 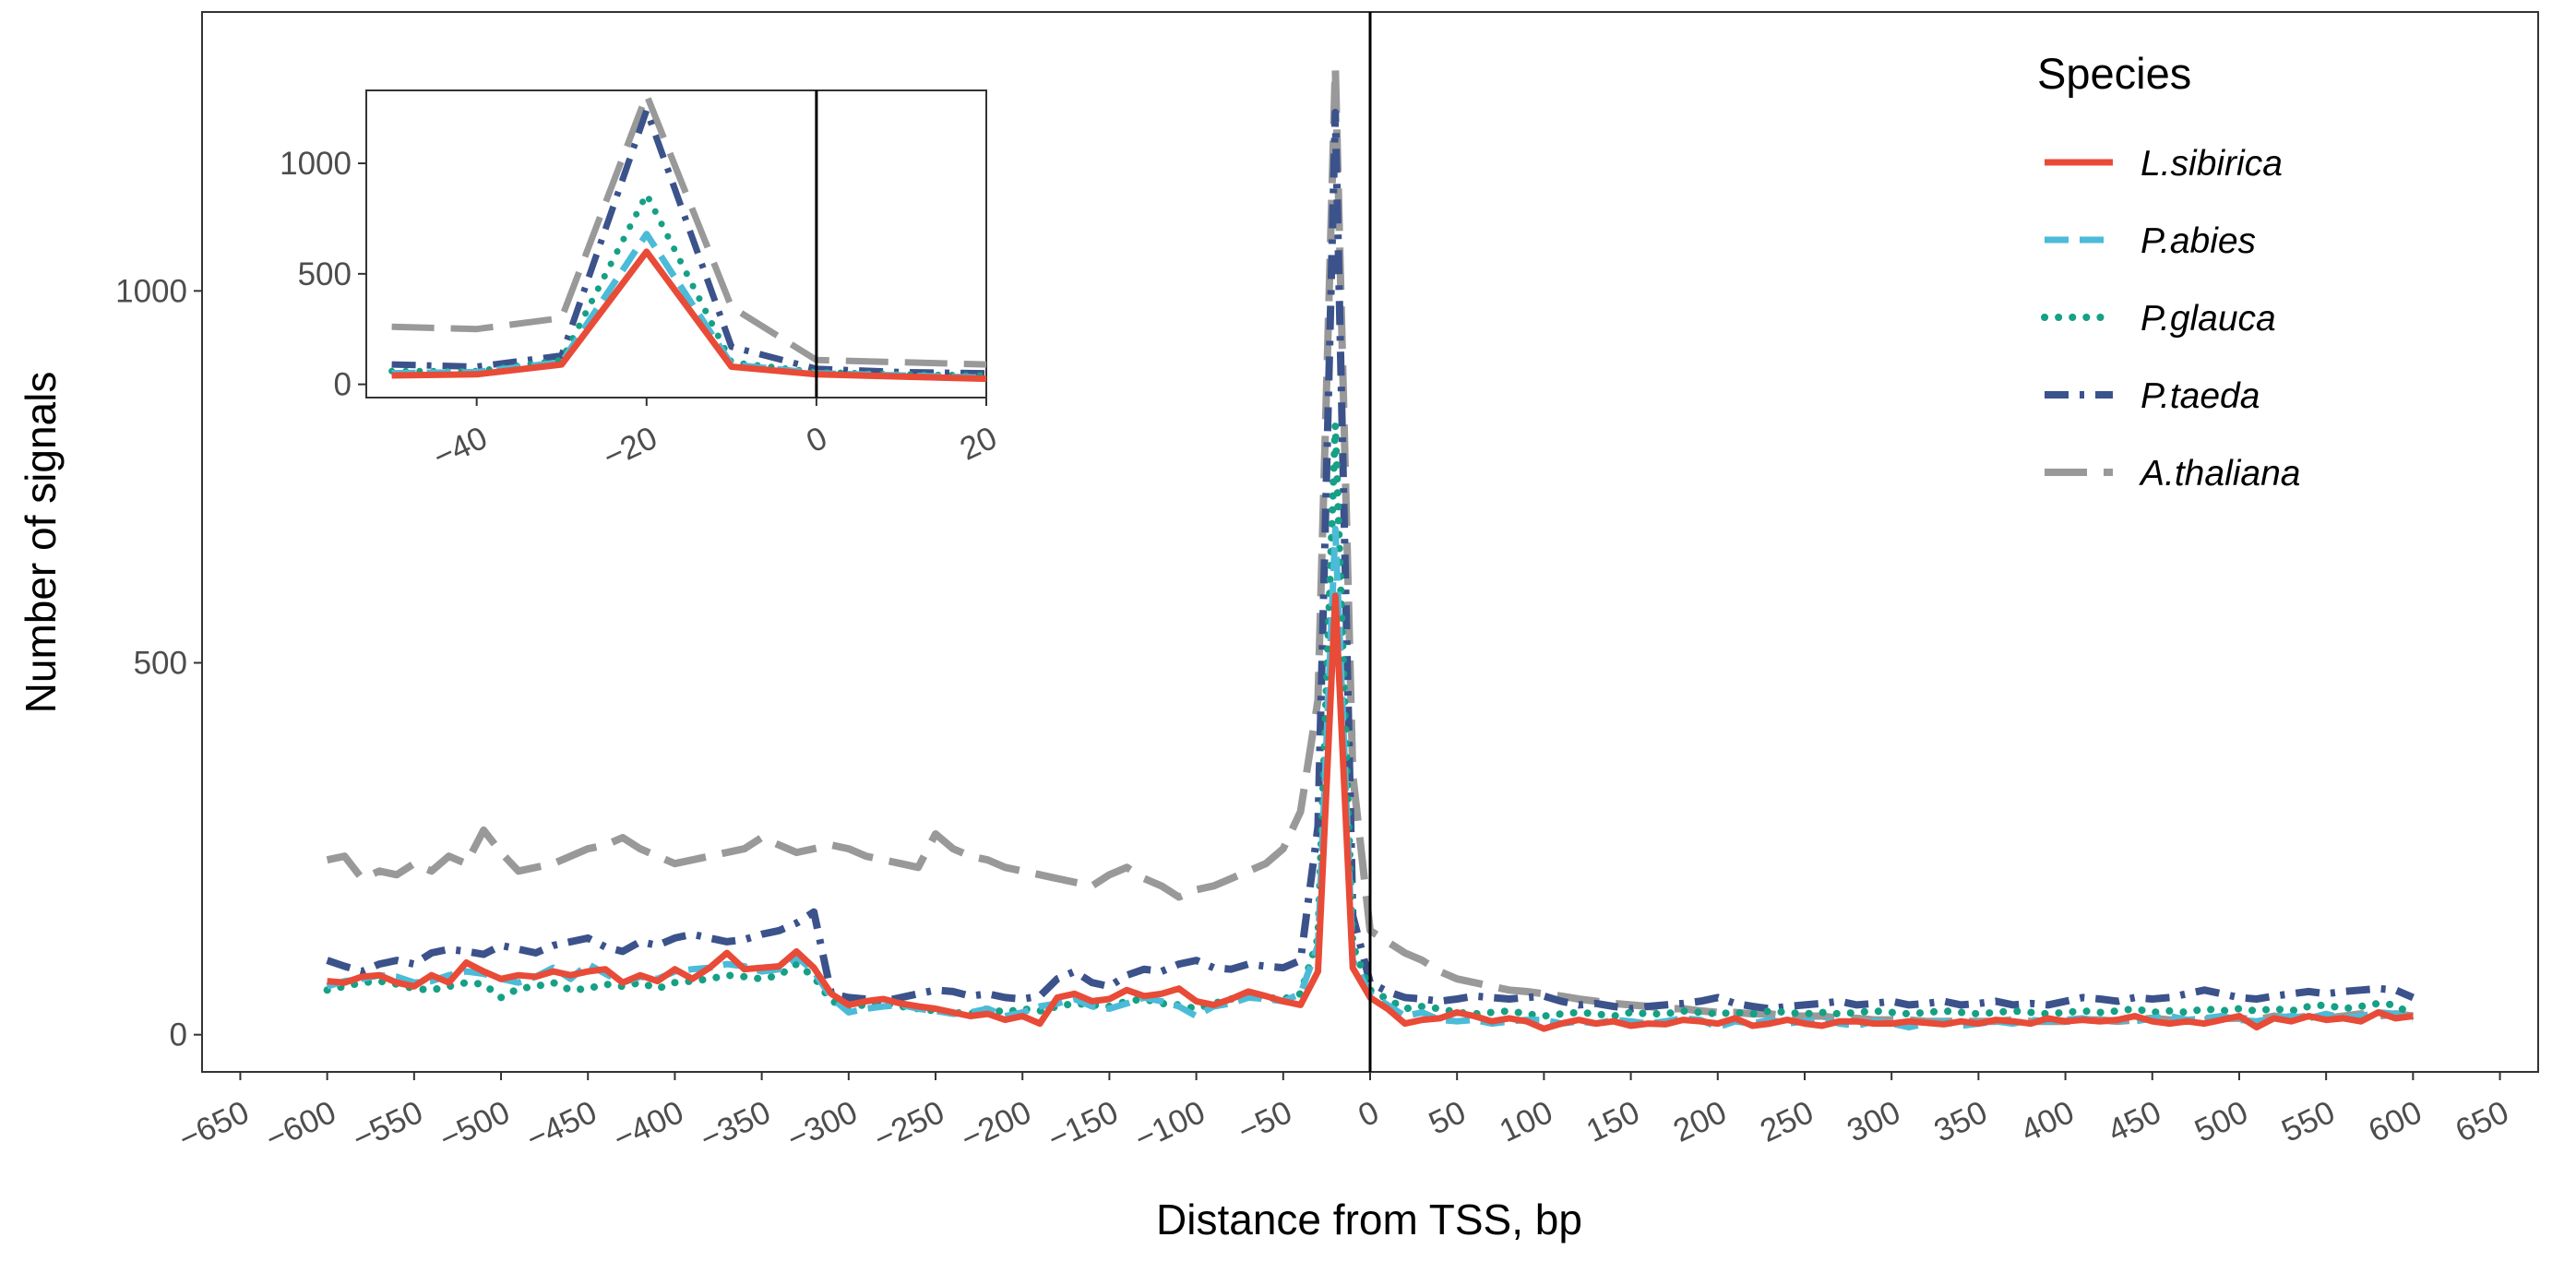 I want to click on legend-label-a-thaliana: A.thaliana, so click(x=2219, y=474).